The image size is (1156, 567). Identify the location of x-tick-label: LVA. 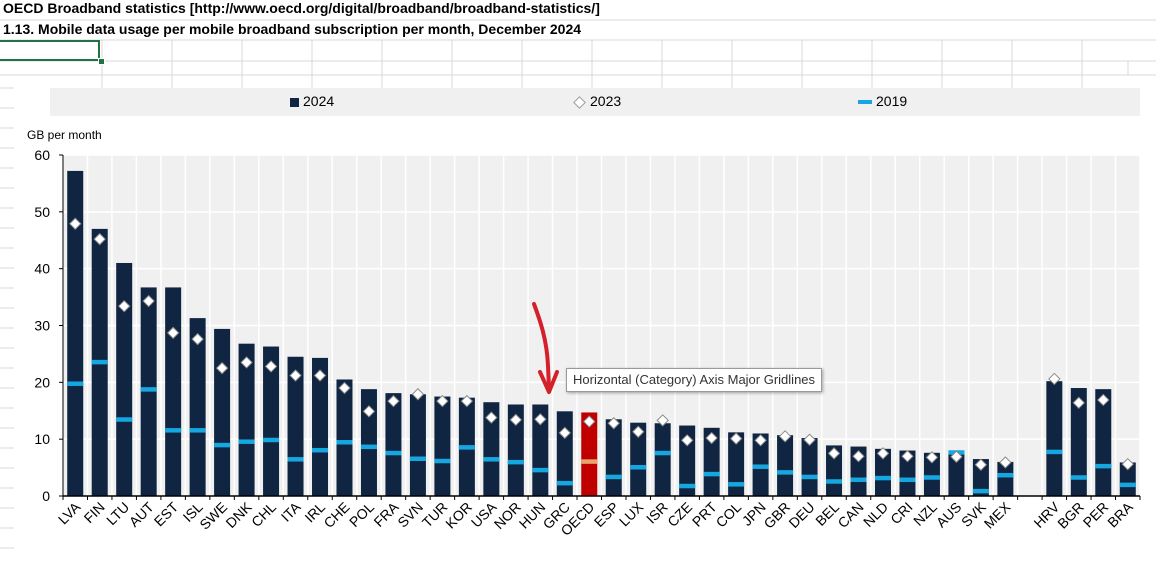
(69, 512).